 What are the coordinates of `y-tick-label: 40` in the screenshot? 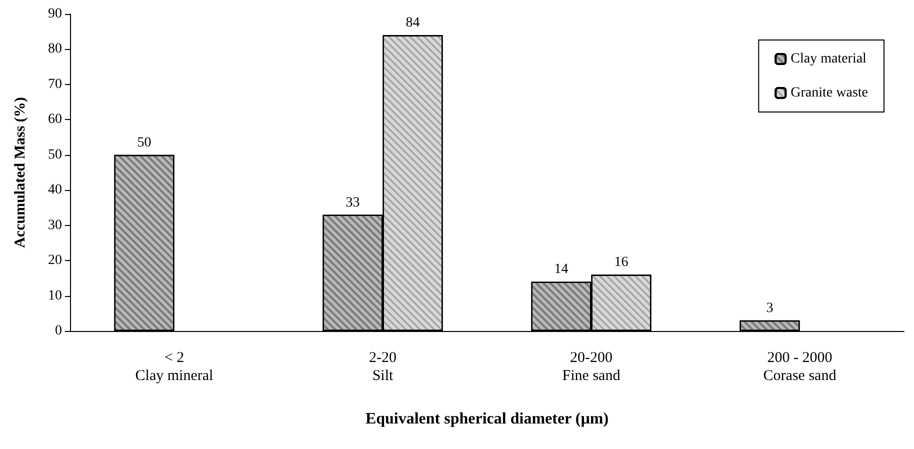 It's located at (55, 190).